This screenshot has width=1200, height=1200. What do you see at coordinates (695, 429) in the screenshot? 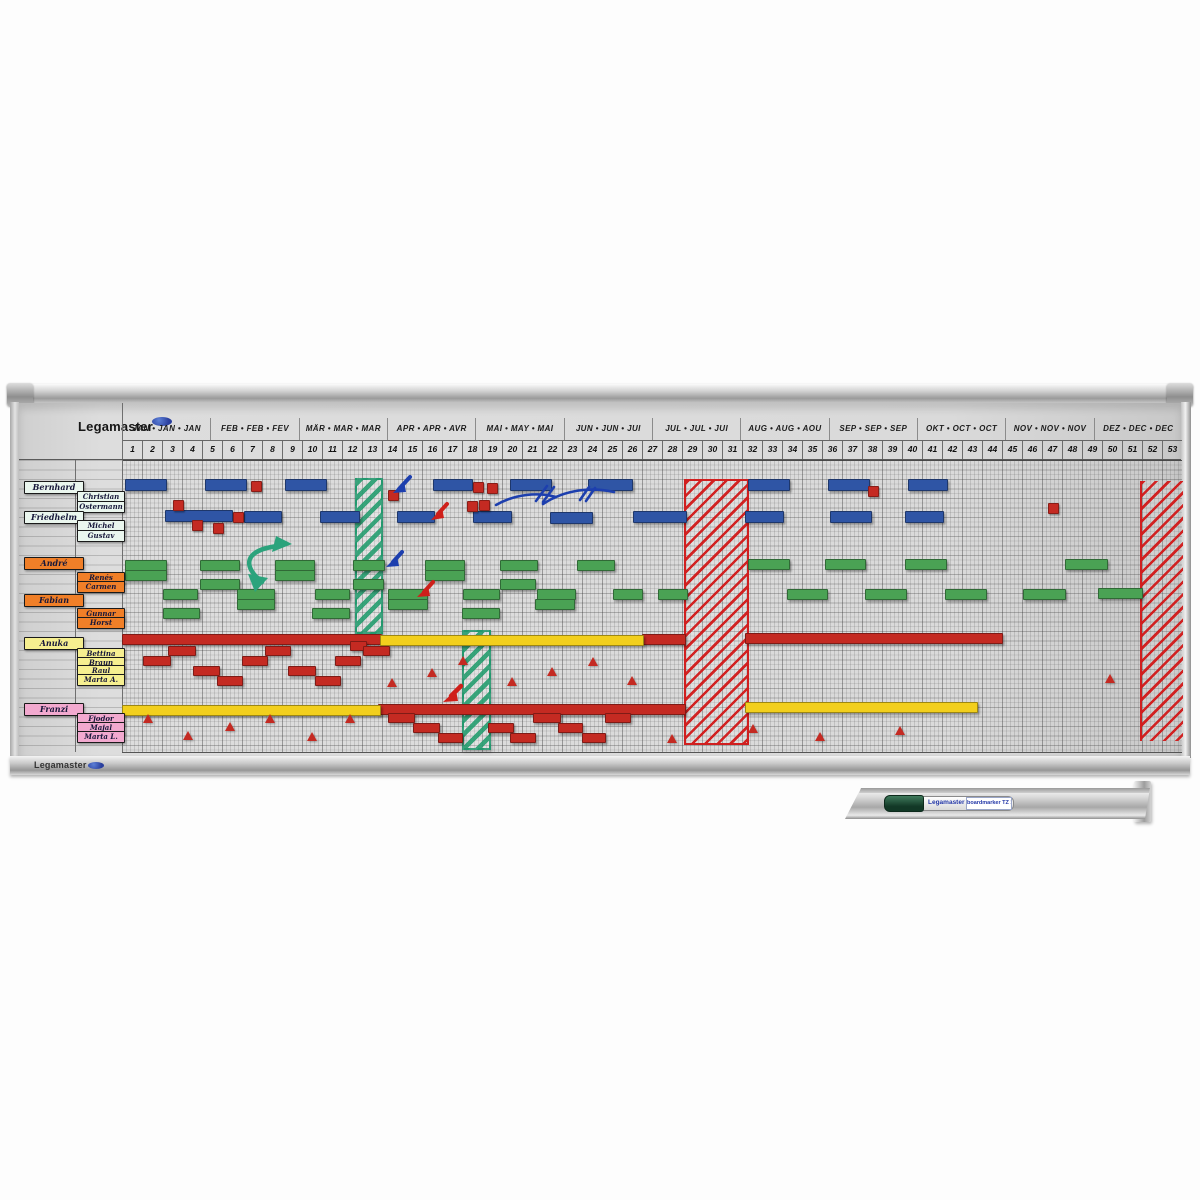
I see `month-label: JUL • JUL • JUI` at bounding box center [695, 429].